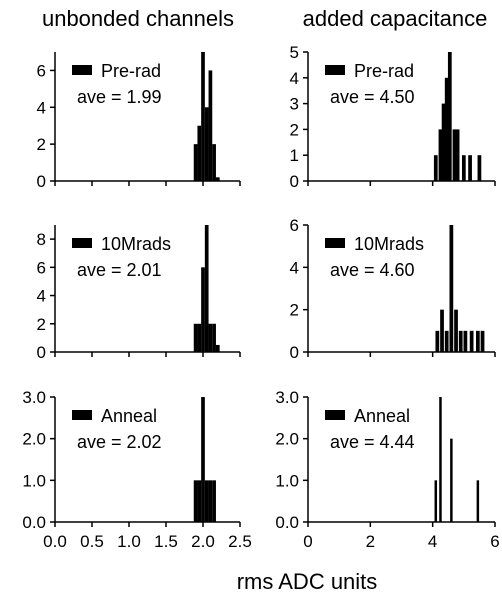 This screenshot has height=598, width=502. Describe the element at coordinates (139, 121) in the screenshot. I see `panel-unbonded-pre-rad: 0 2 4 6 Pre-rad ave = 1.99` at that location.